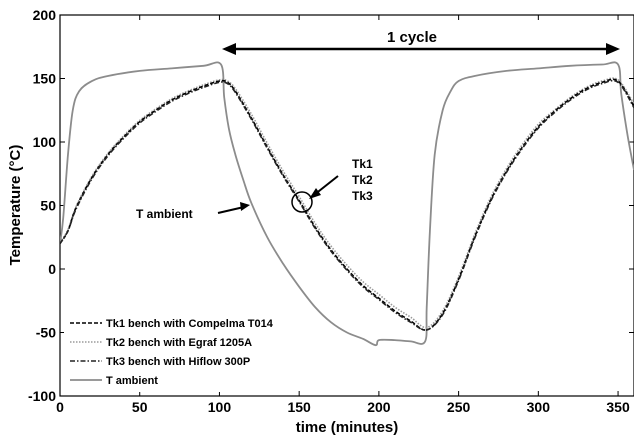 Image resolution: width=634 pixels, height=439 pixels. Describe the element at coordinates (48, 206) in the screenshot. I see `y-tick-label: 50` at that location.